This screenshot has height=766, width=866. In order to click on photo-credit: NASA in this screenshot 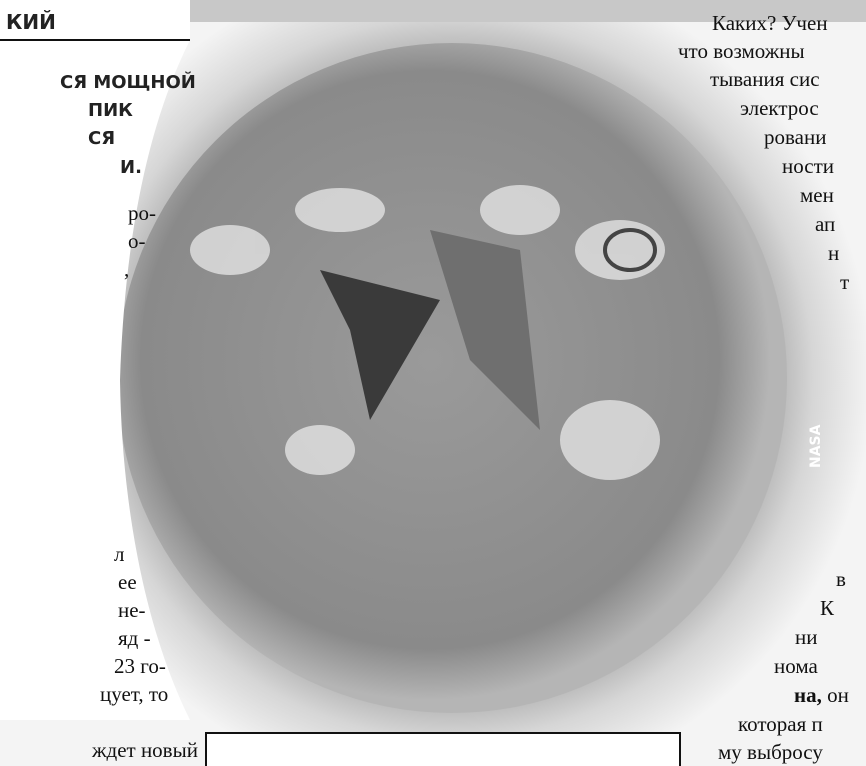, I will do `click(816, 446)`.